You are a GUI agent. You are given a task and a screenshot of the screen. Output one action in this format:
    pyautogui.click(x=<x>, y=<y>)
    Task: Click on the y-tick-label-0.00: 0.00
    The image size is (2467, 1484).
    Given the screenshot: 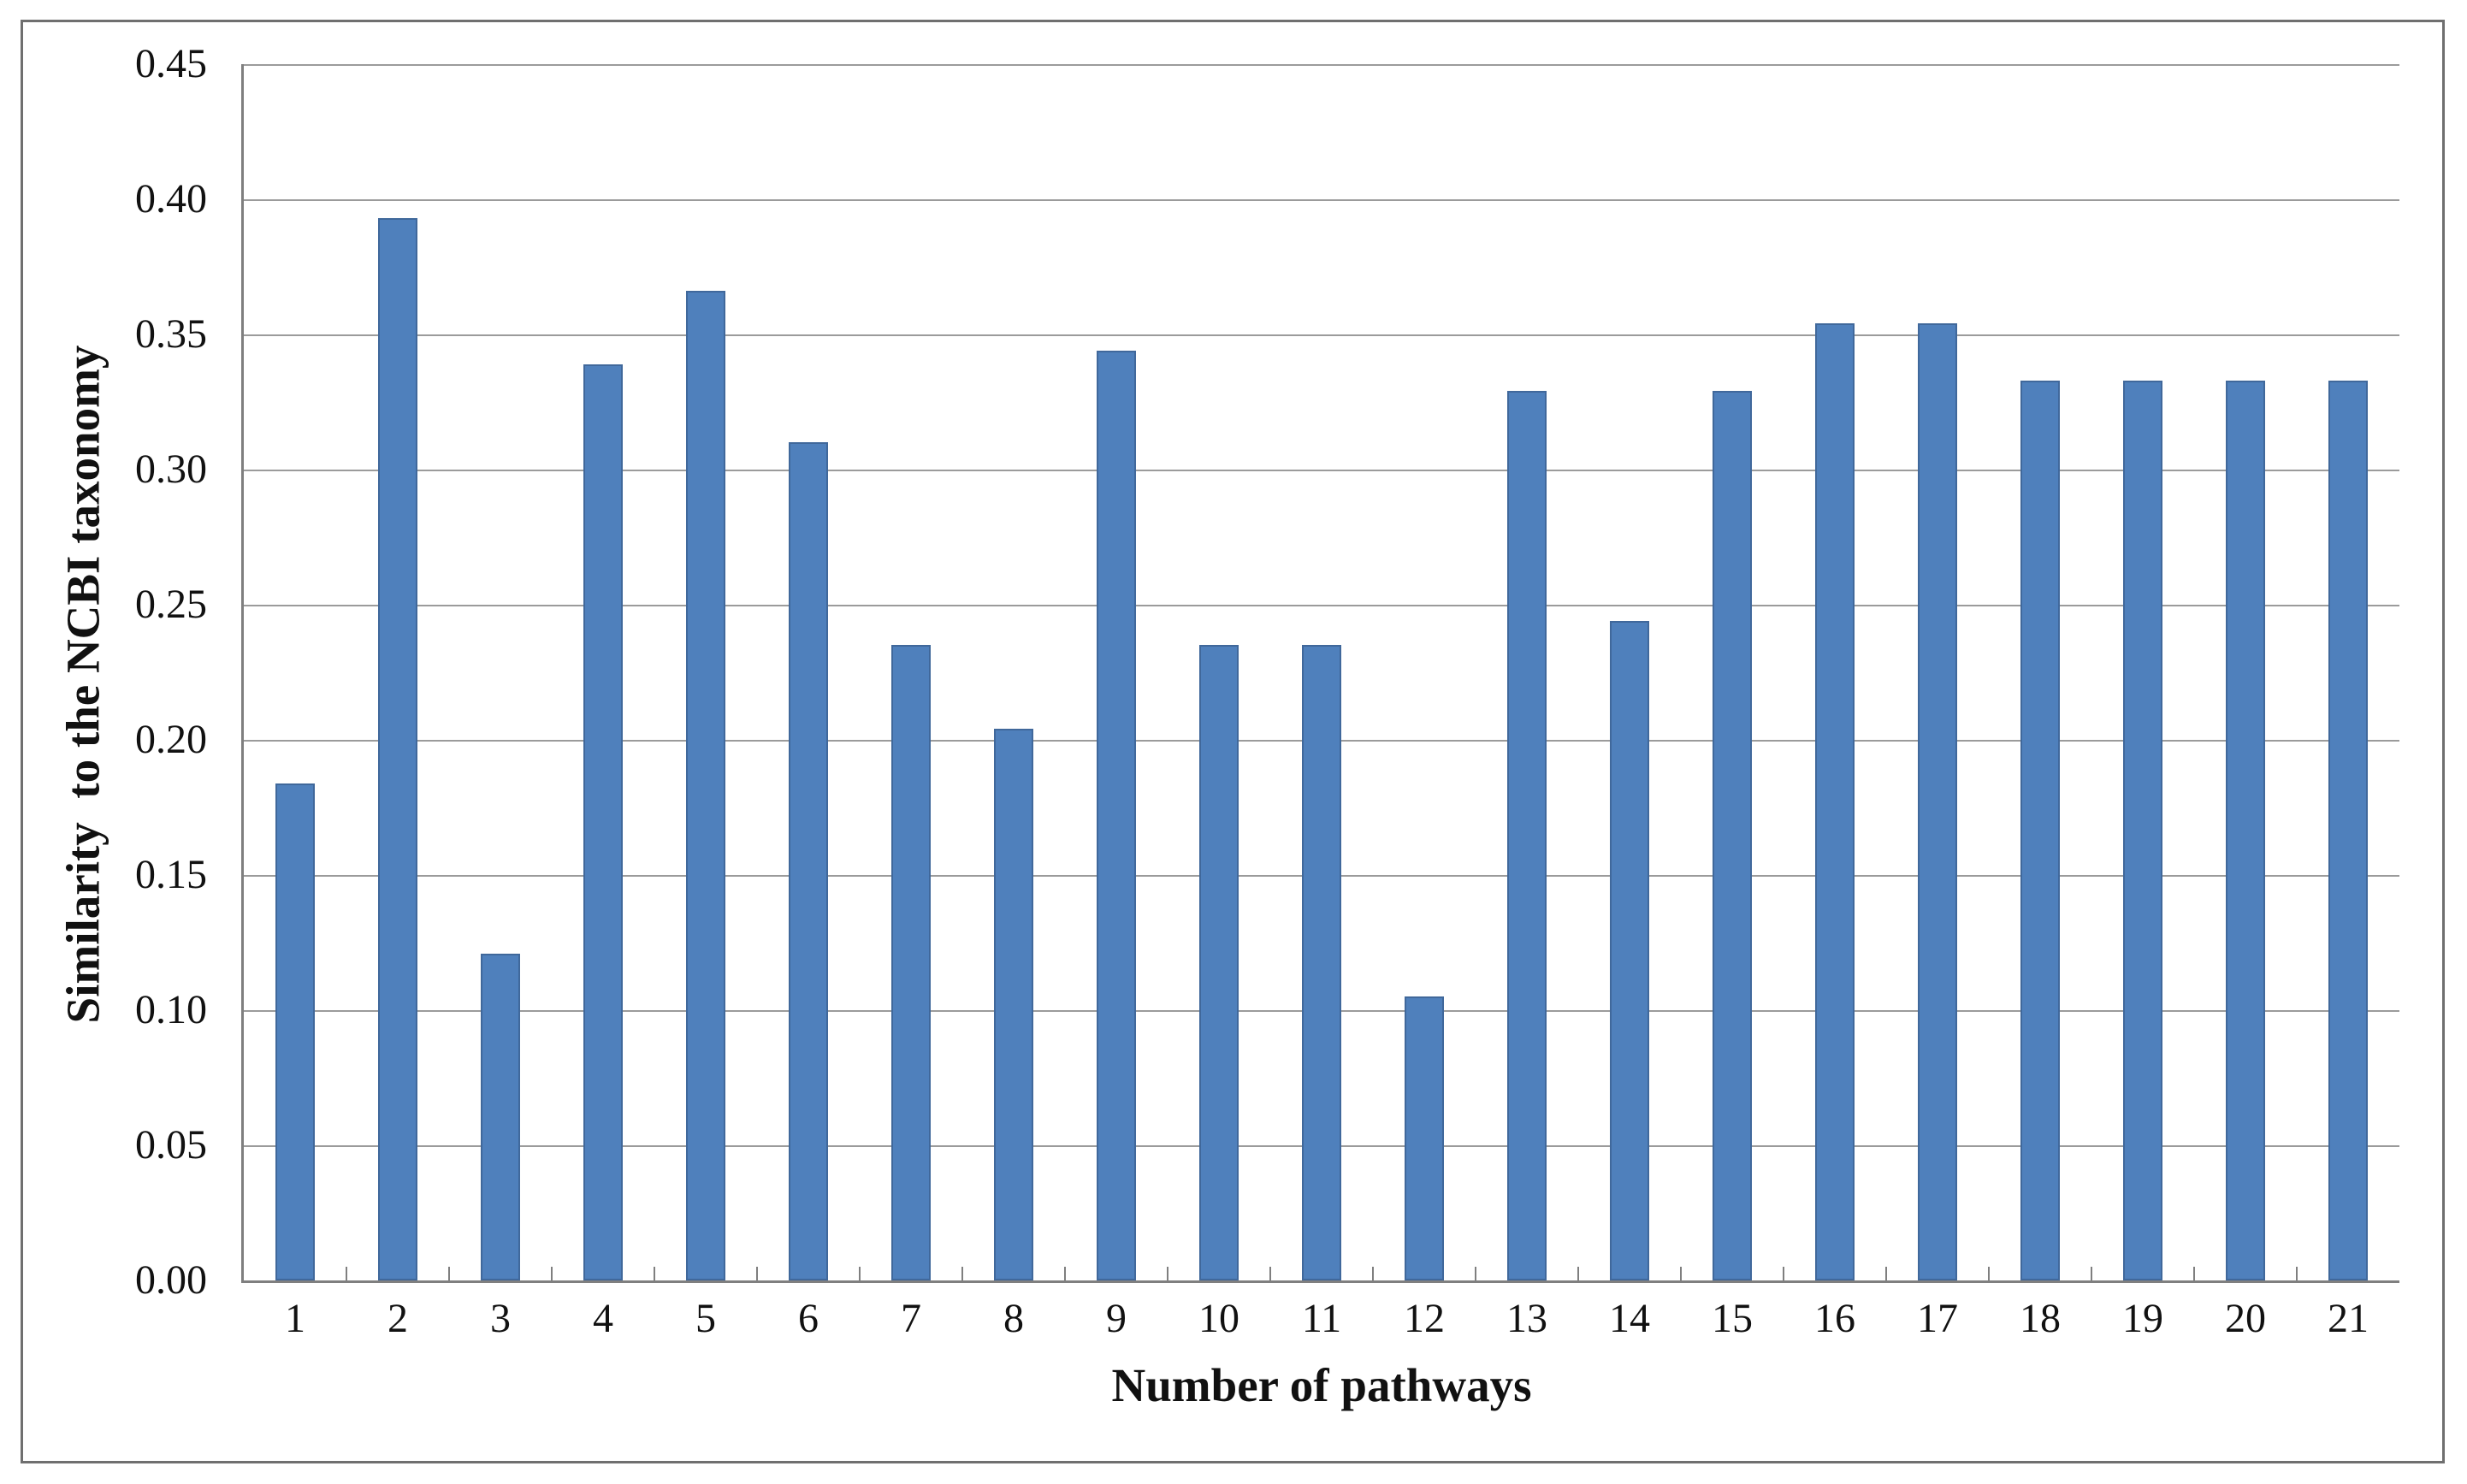 What is the action you would take?
    pyautogui.click(x=171, y=1280)
    